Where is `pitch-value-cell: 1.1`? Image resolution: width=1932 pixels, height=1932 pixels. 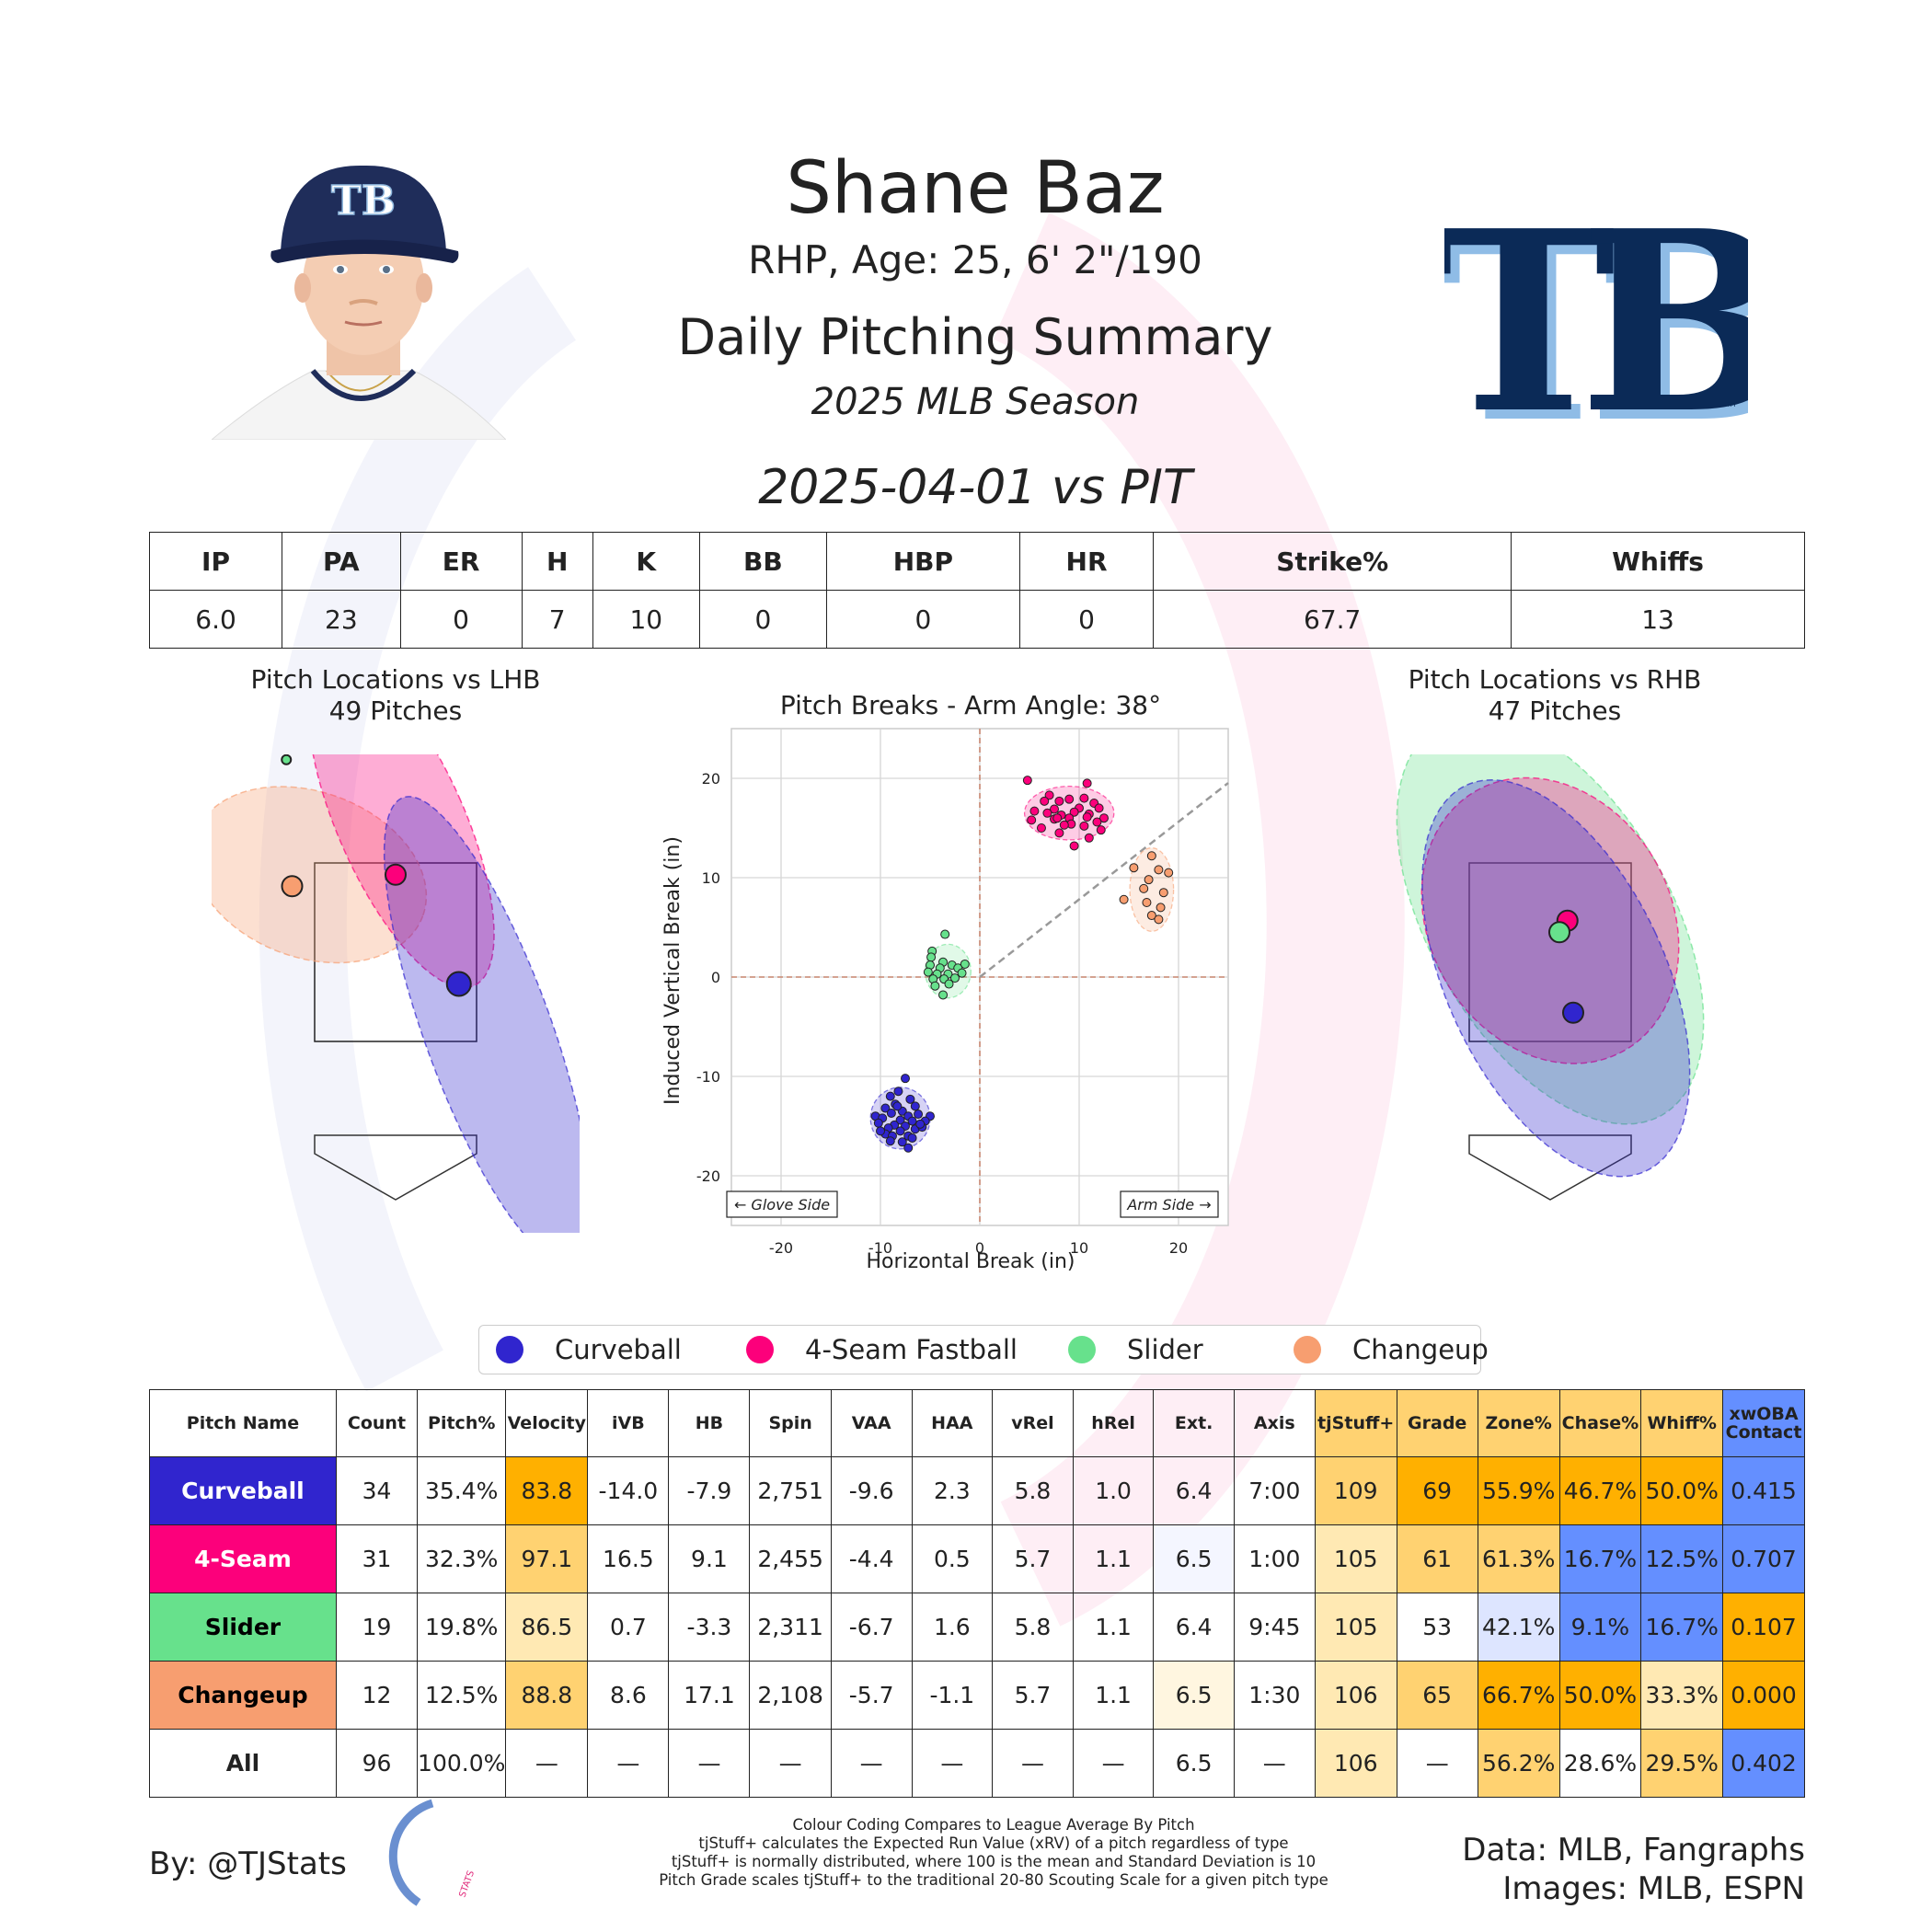
pitch-value-cell: 1.1 is located at coordinates (1113, 1558).